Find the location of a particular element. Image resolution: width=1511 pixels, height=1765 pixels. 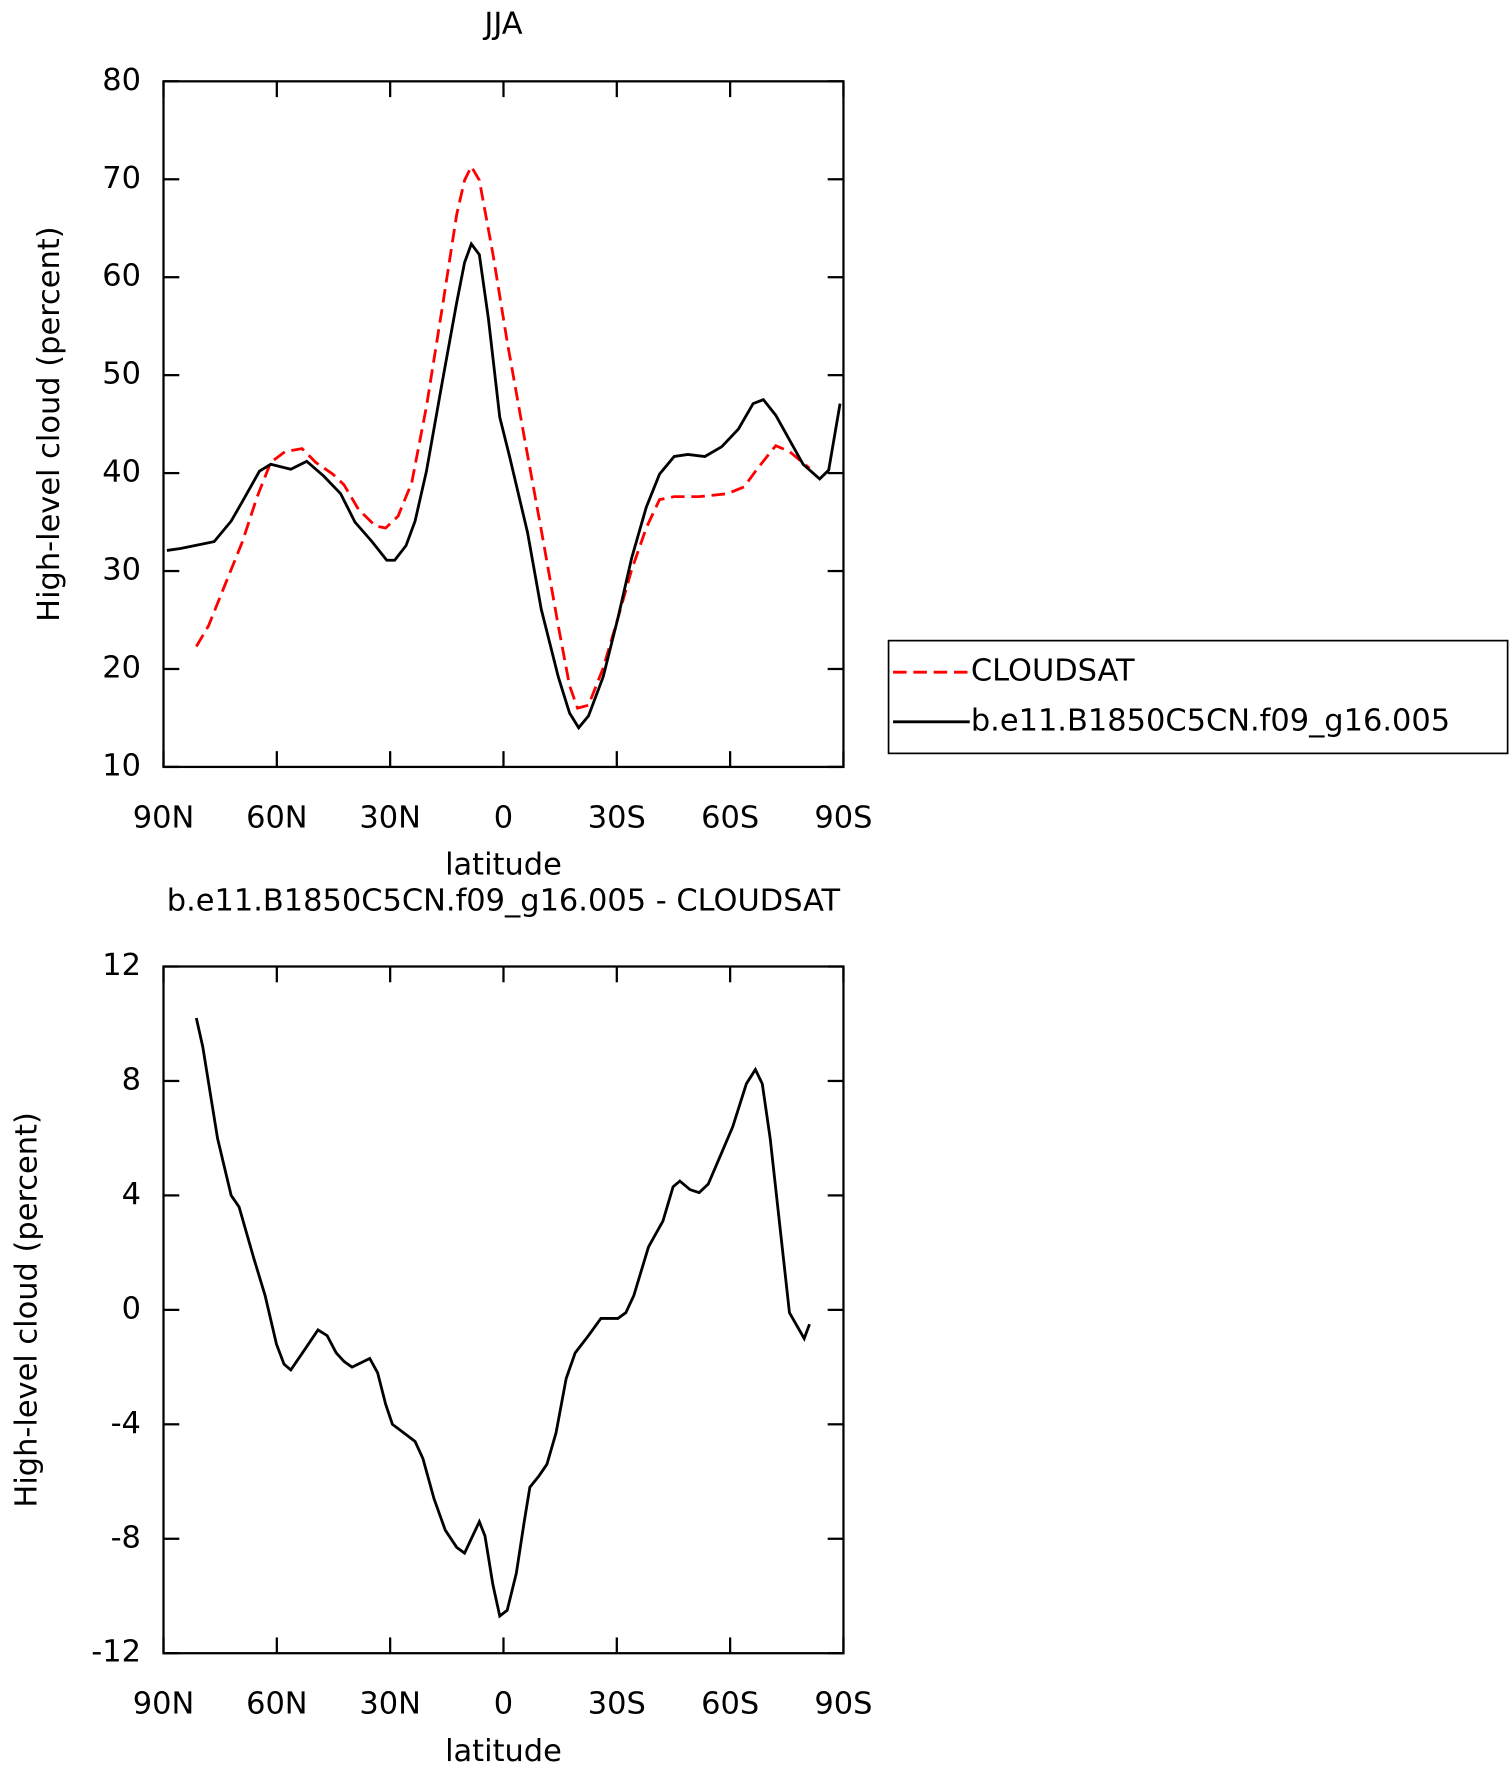

y-tick-label: 20 is located at coordinates (121, 667).